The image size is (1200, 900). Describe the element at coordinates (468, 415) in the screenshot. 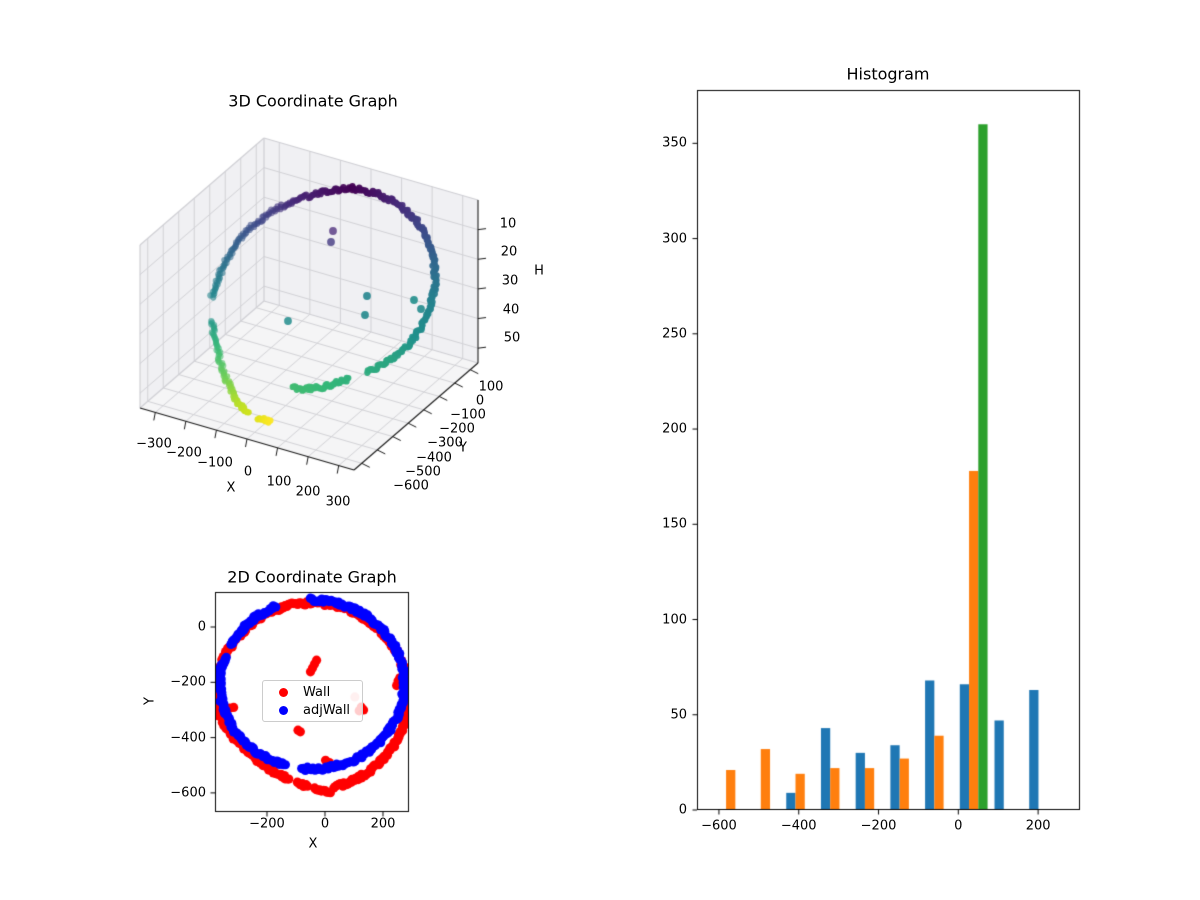

I see `plot3d-y-tick-label: −100` at that location.